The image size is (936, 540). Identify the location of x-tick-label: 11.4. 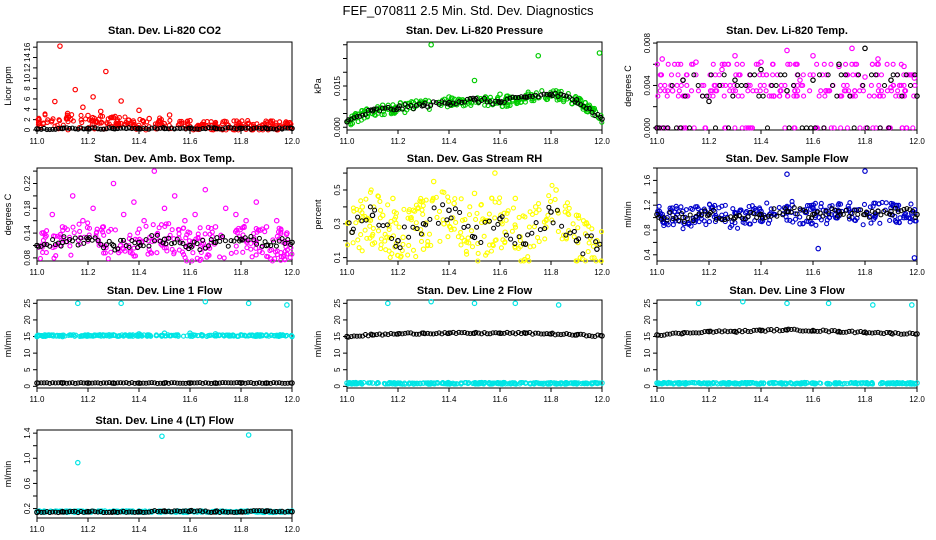
(140, 272).